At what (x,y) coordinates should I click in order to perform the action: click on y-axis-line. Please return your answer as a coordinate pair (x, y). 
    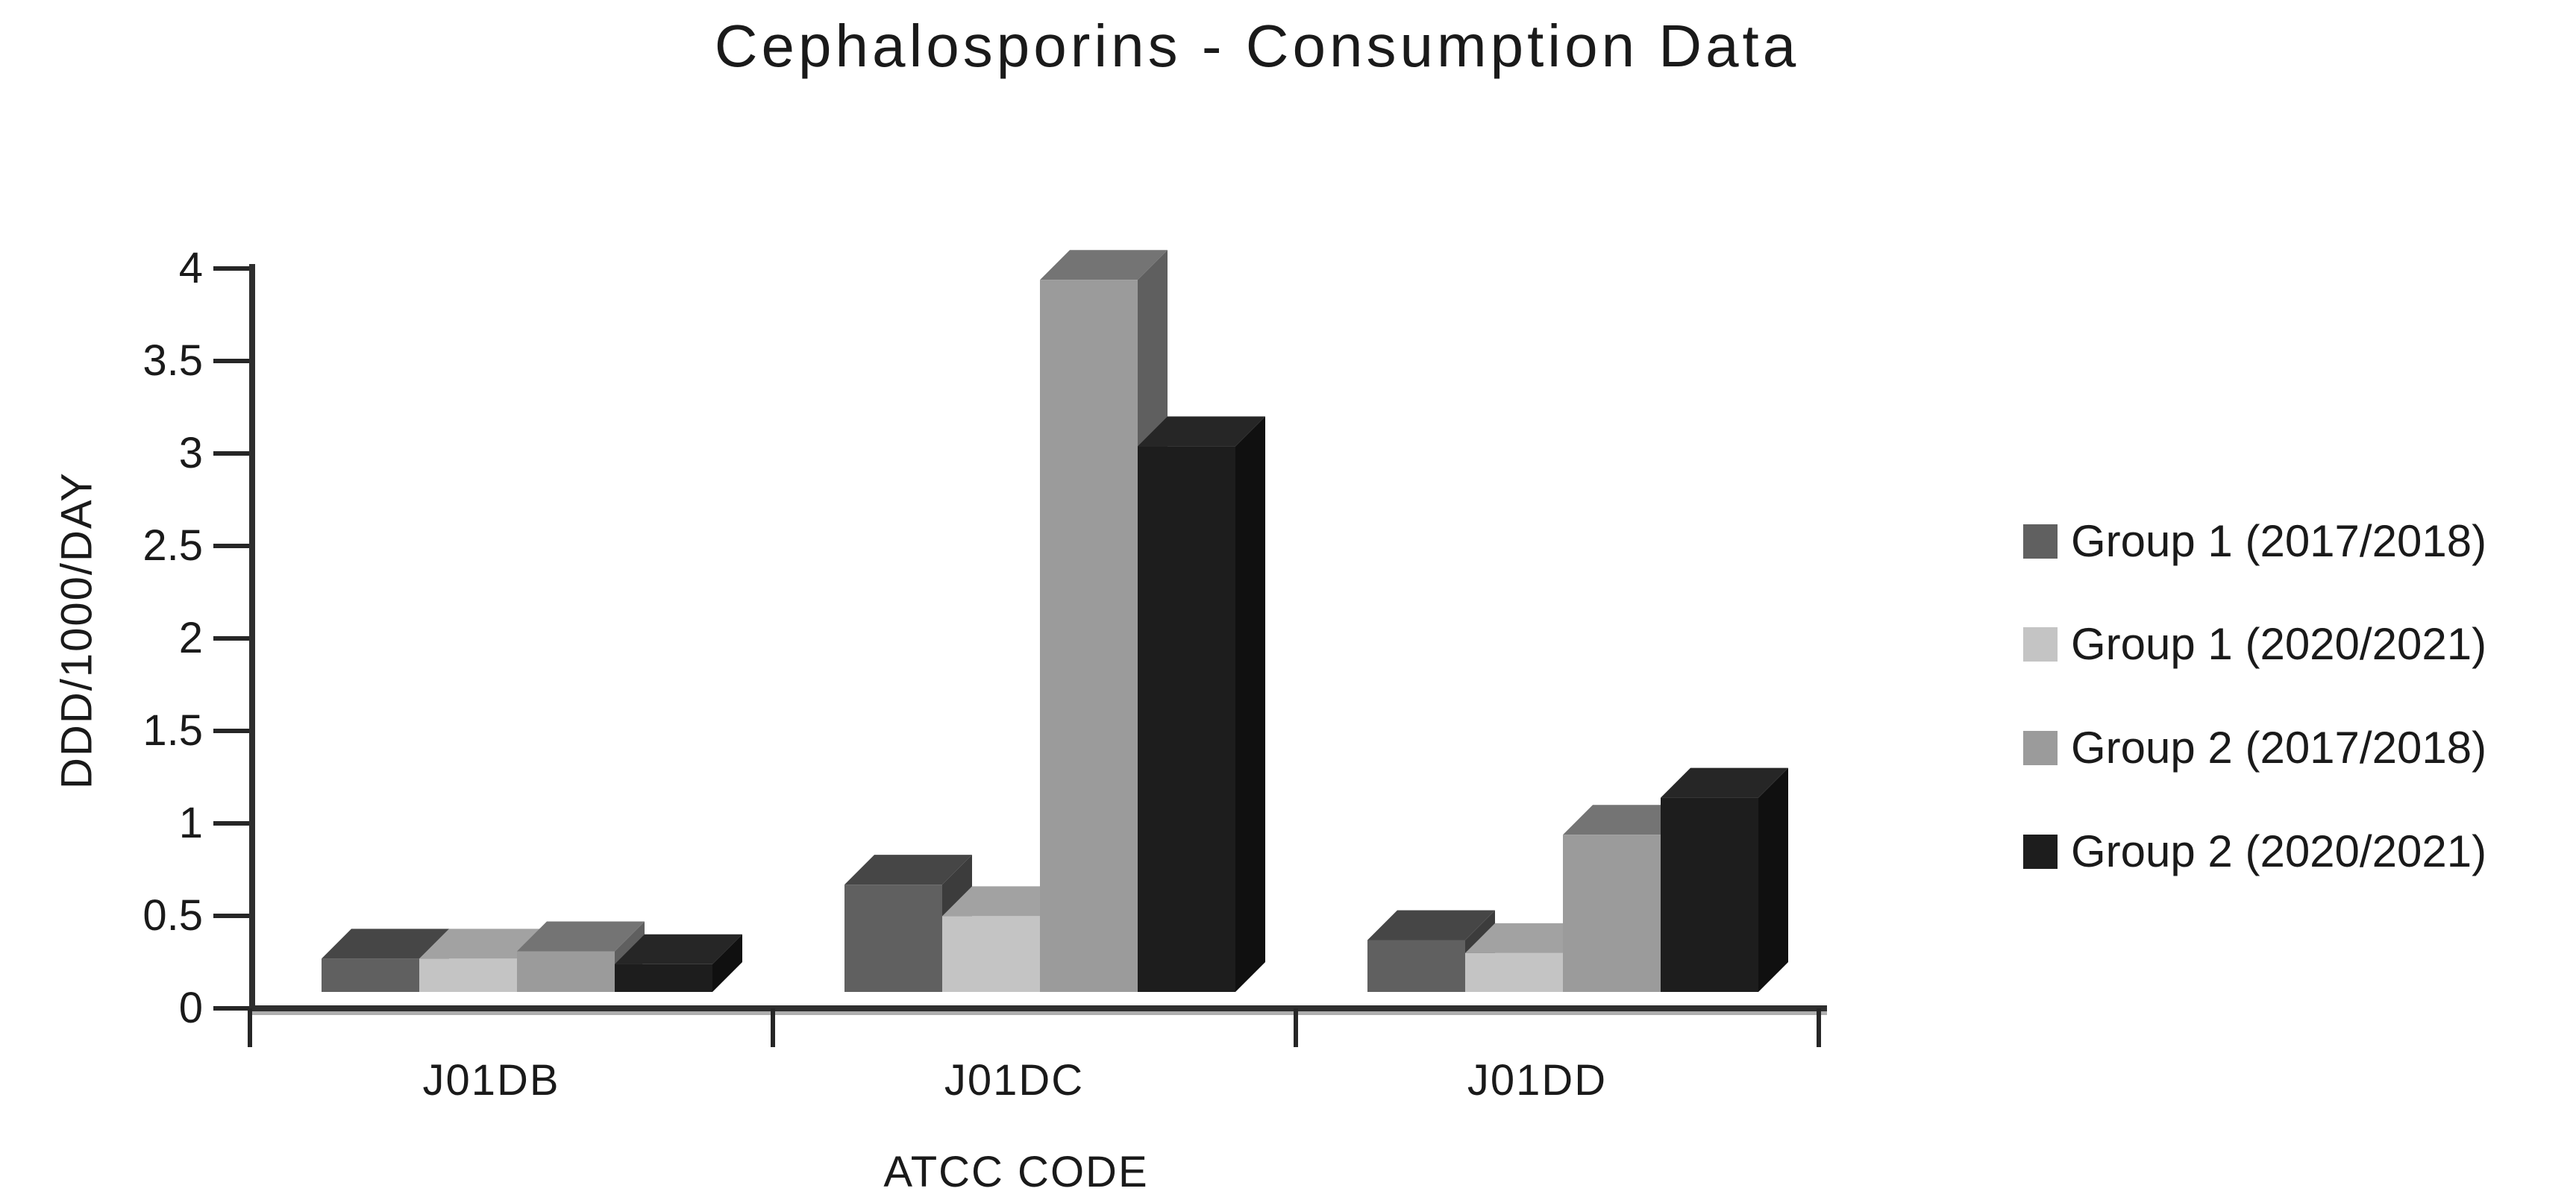
    Looking at the image, I should click on (252, 639).